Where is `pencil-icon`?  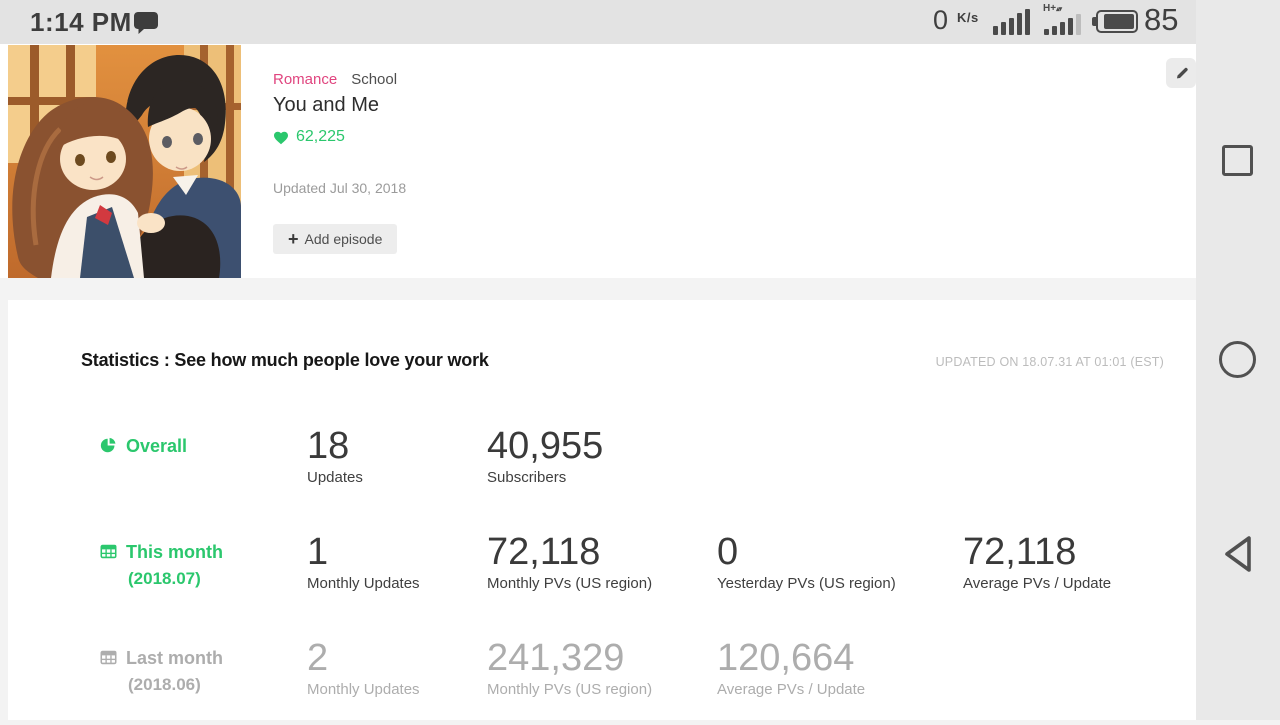 pencil-icon is located at coordinates (1182, 72).